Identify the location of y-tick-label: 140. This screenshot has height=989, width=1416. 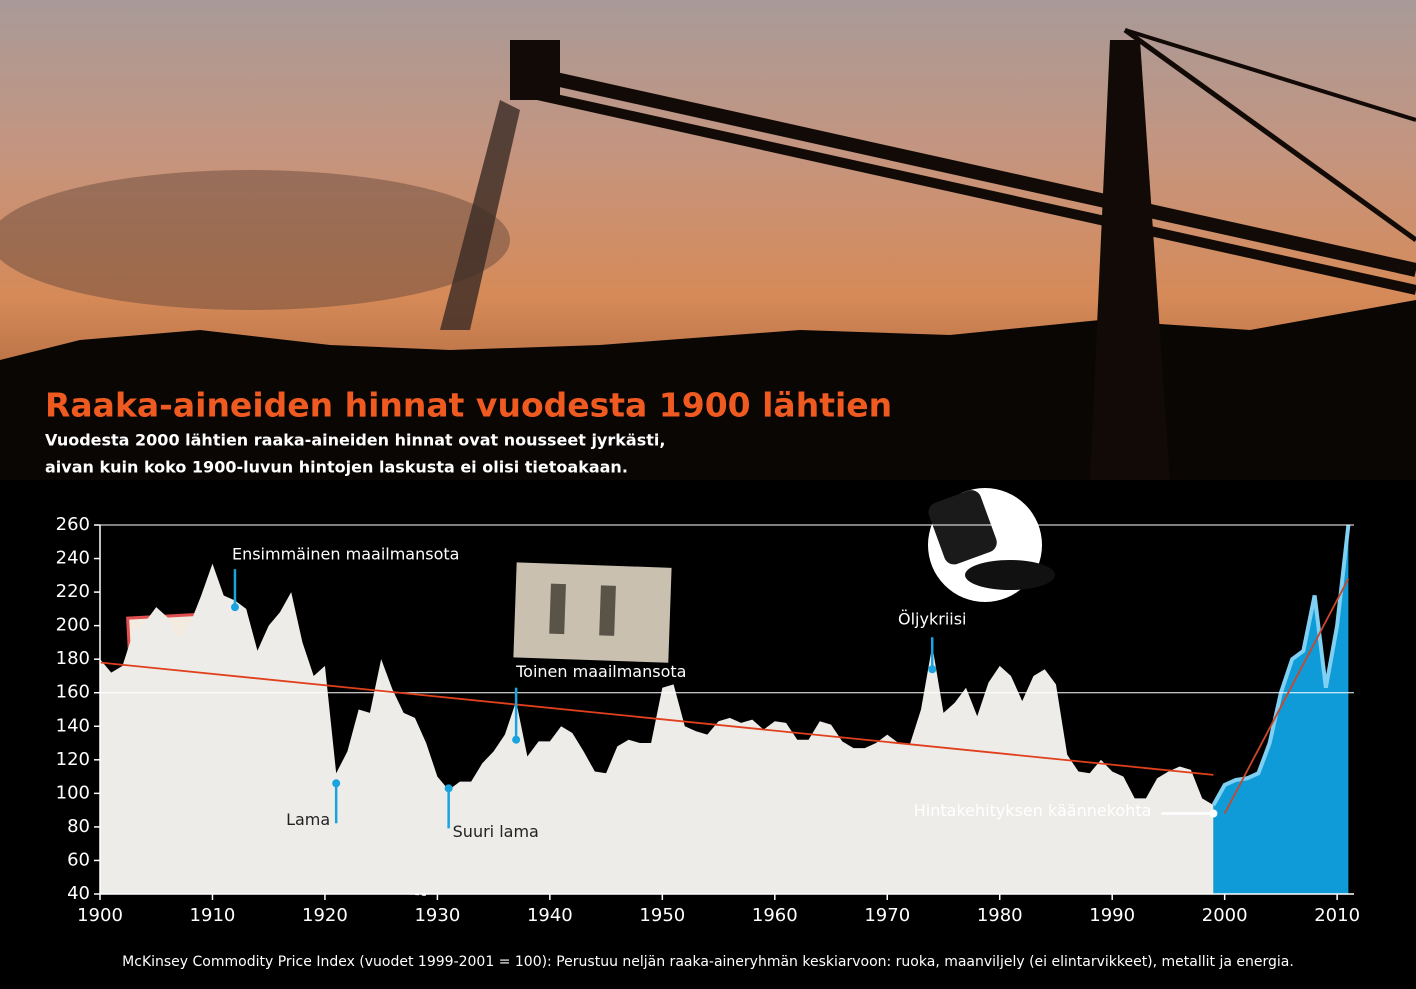
(73, 725).